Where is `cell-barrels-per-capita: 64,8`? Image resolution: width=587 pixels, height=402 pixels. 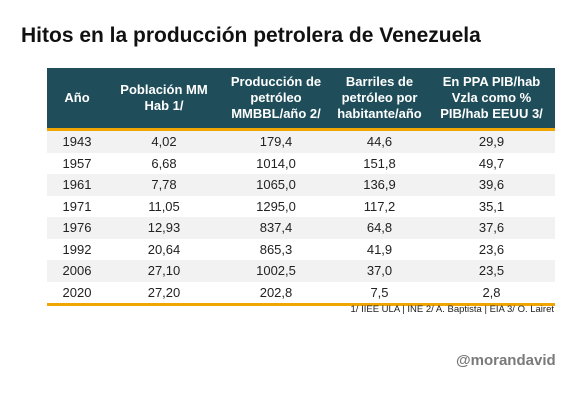
cell-barrels-per-capita: 64,8 is located at coordinates (379, 228).